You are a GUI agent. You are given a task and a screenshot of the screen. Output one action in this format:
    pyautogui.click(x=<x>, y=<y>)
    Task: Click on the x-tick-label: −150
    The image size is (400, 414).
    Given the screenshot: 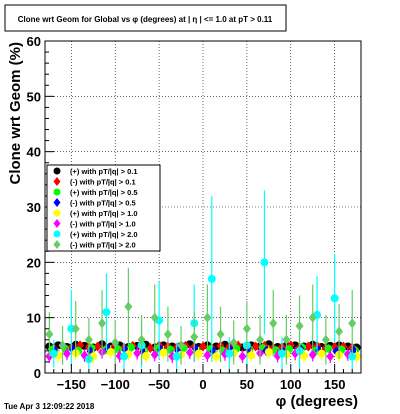 What is the action you would take?
    pyautogui.click(x=71, y=384)
    